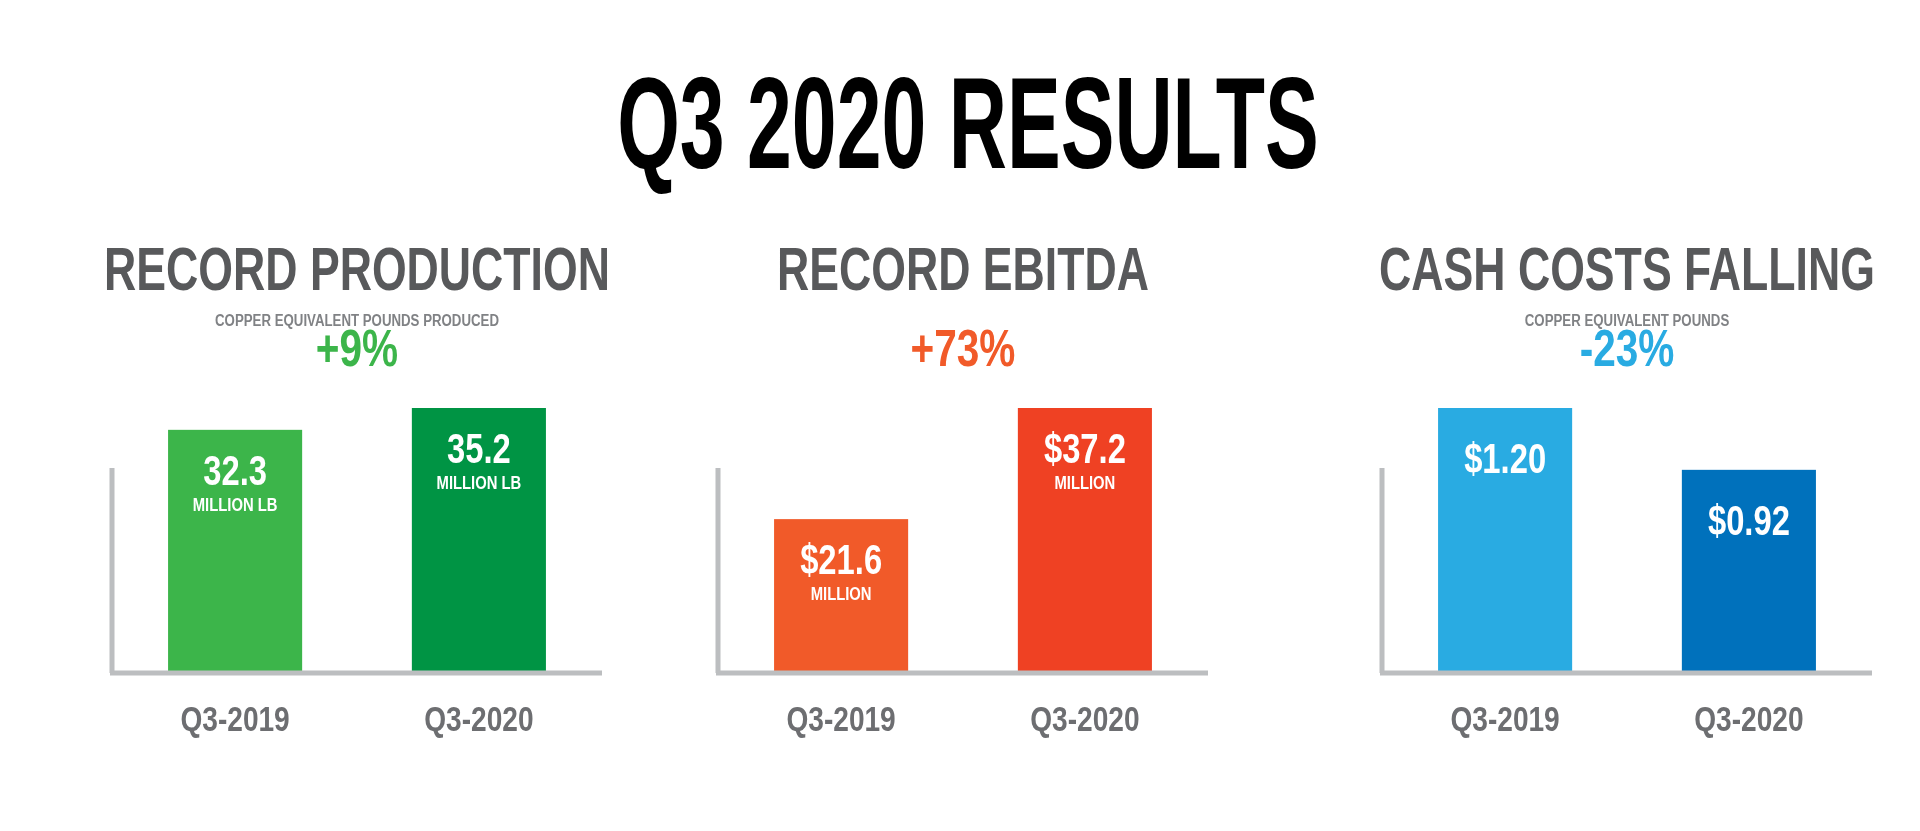  I want to click on chart-subtitle: COPPER EQUIVALENT POUNDS, so click(1627, 320).